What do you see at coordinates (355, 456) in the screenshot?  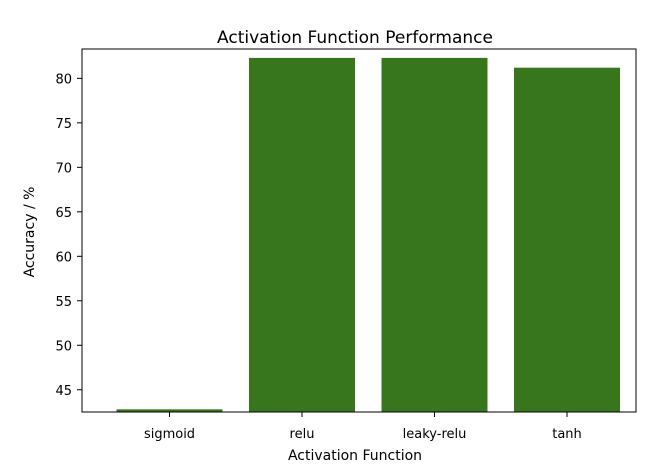 I see `x-axis-label: Activation Function` at bounding box center [355, 456].